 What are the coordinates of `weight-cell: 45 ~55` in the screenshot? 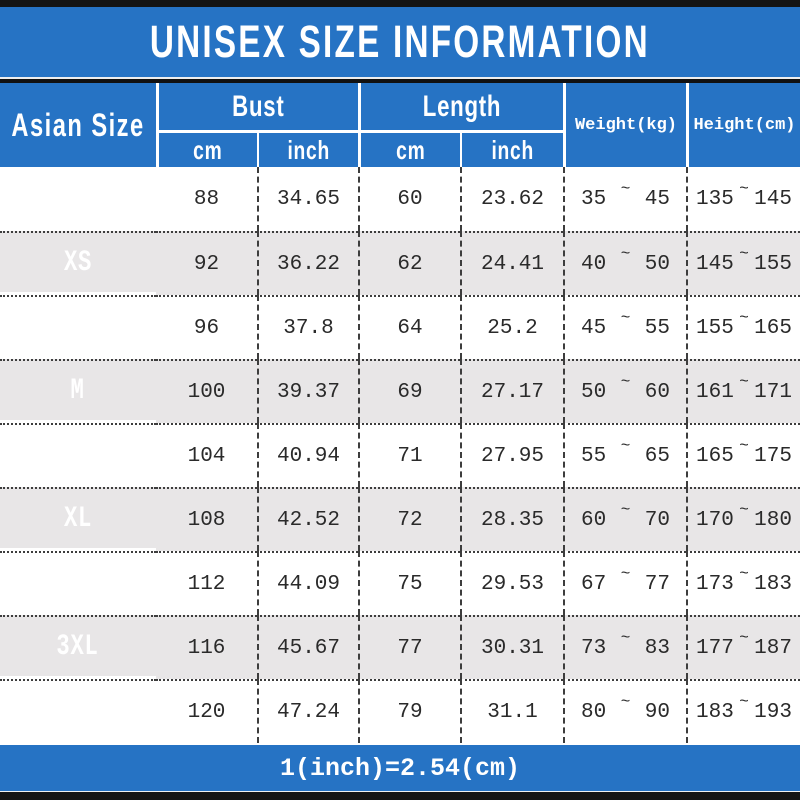 It's located at (624, 327).